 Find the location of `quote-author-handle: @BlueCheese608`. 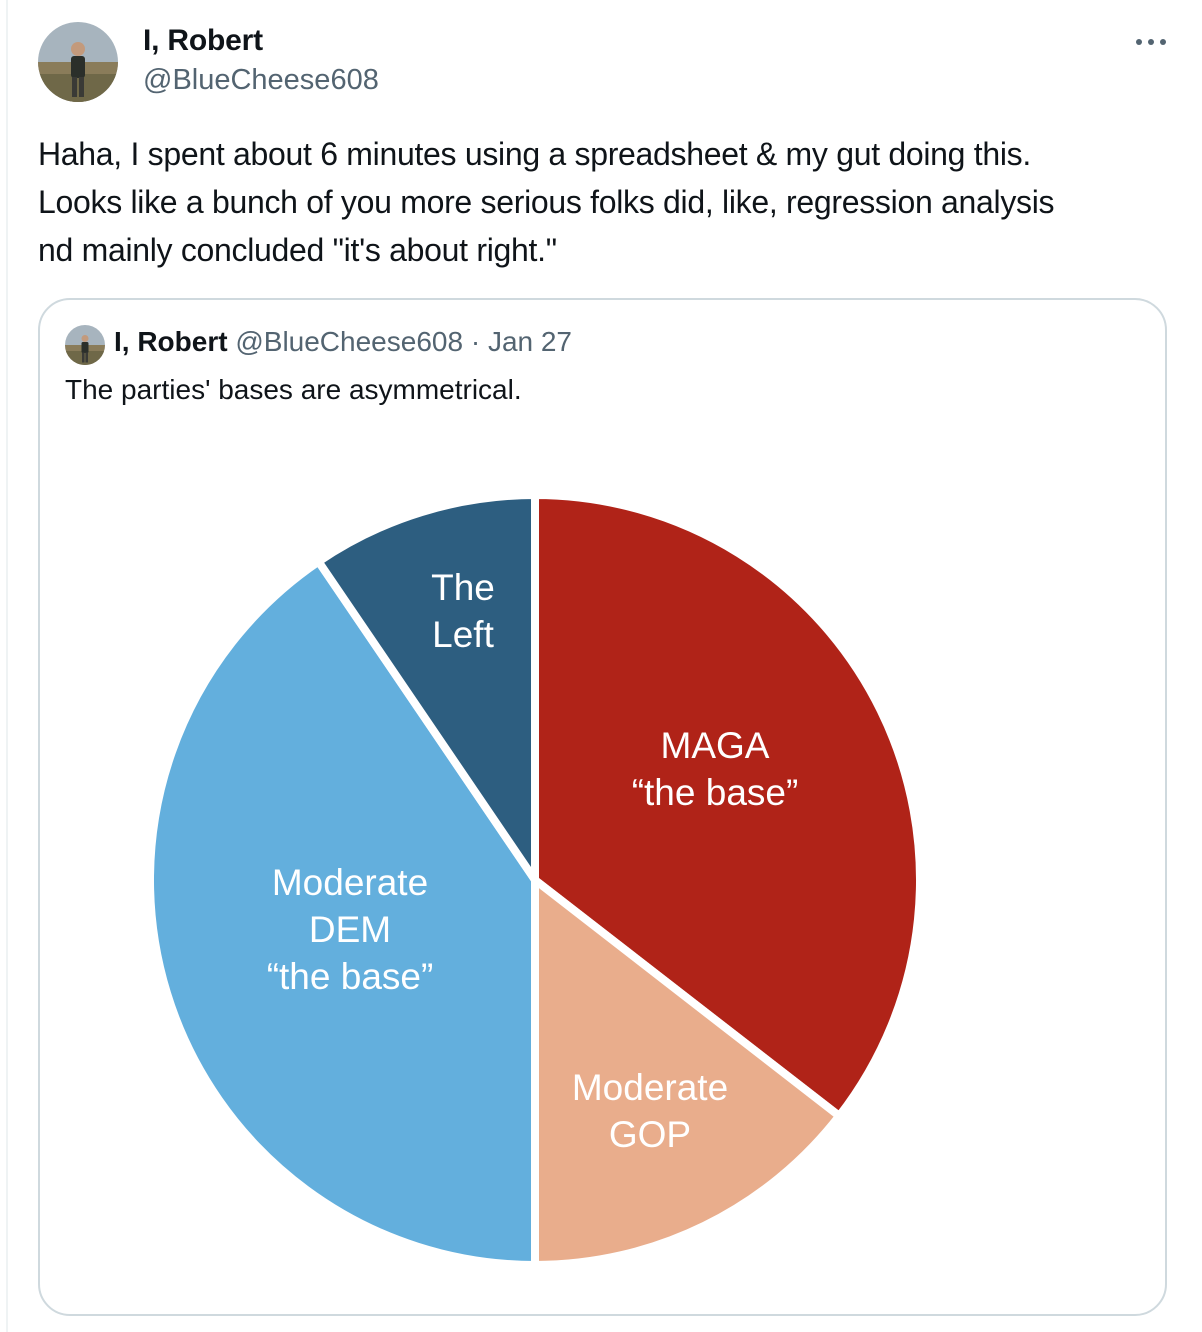

quote-author-handle: @BlueCheese608 is located at coordinates (349, 341).